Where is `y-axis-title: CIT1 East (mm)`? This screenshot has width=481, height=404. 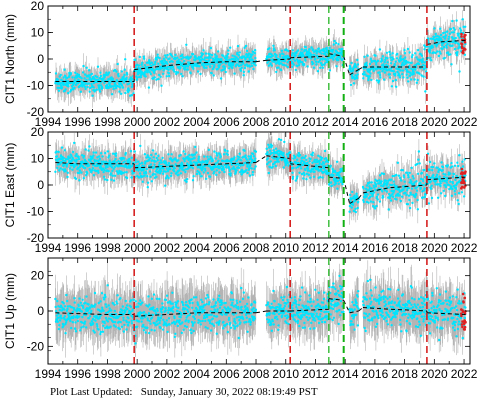 y-axis-title: CIT1 East (mm) is located at coordinates (10, 185).